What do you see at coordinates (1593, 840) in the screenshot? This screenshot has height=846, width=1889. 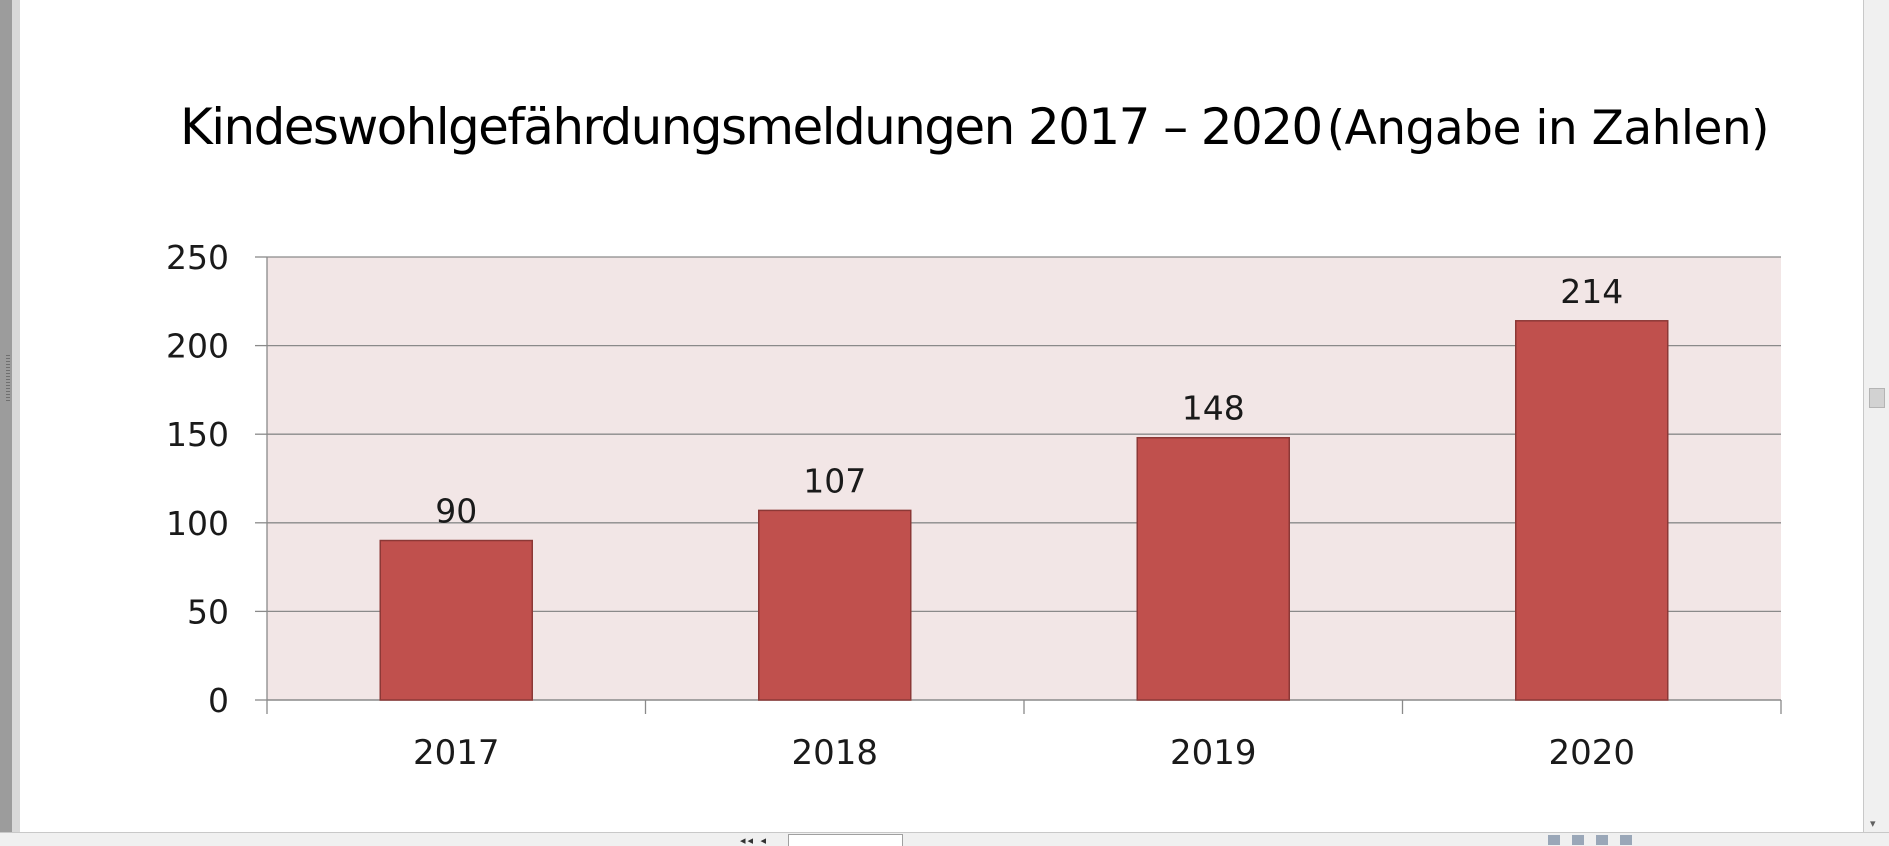 I see `view-mode-icons` at bounding box center [1593, 840].